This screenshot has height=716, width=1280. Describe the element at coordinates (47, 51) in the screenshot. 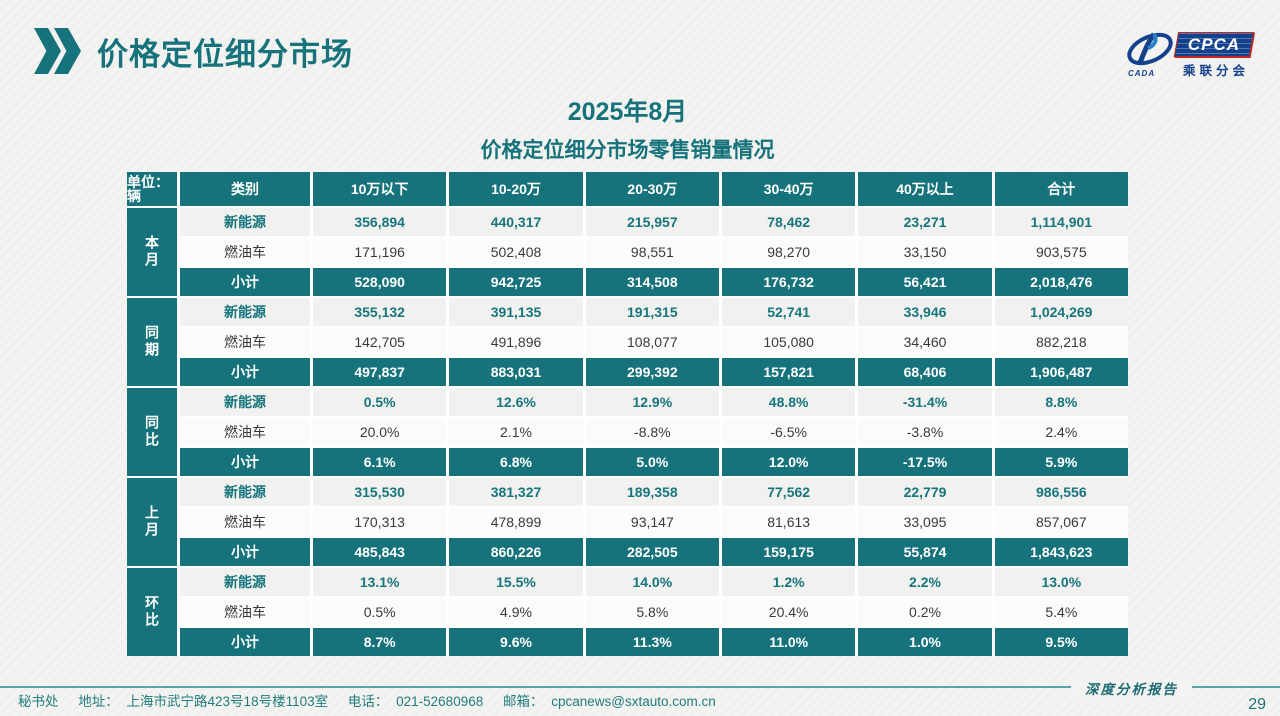

I see `chevron-right-icon` at that location.